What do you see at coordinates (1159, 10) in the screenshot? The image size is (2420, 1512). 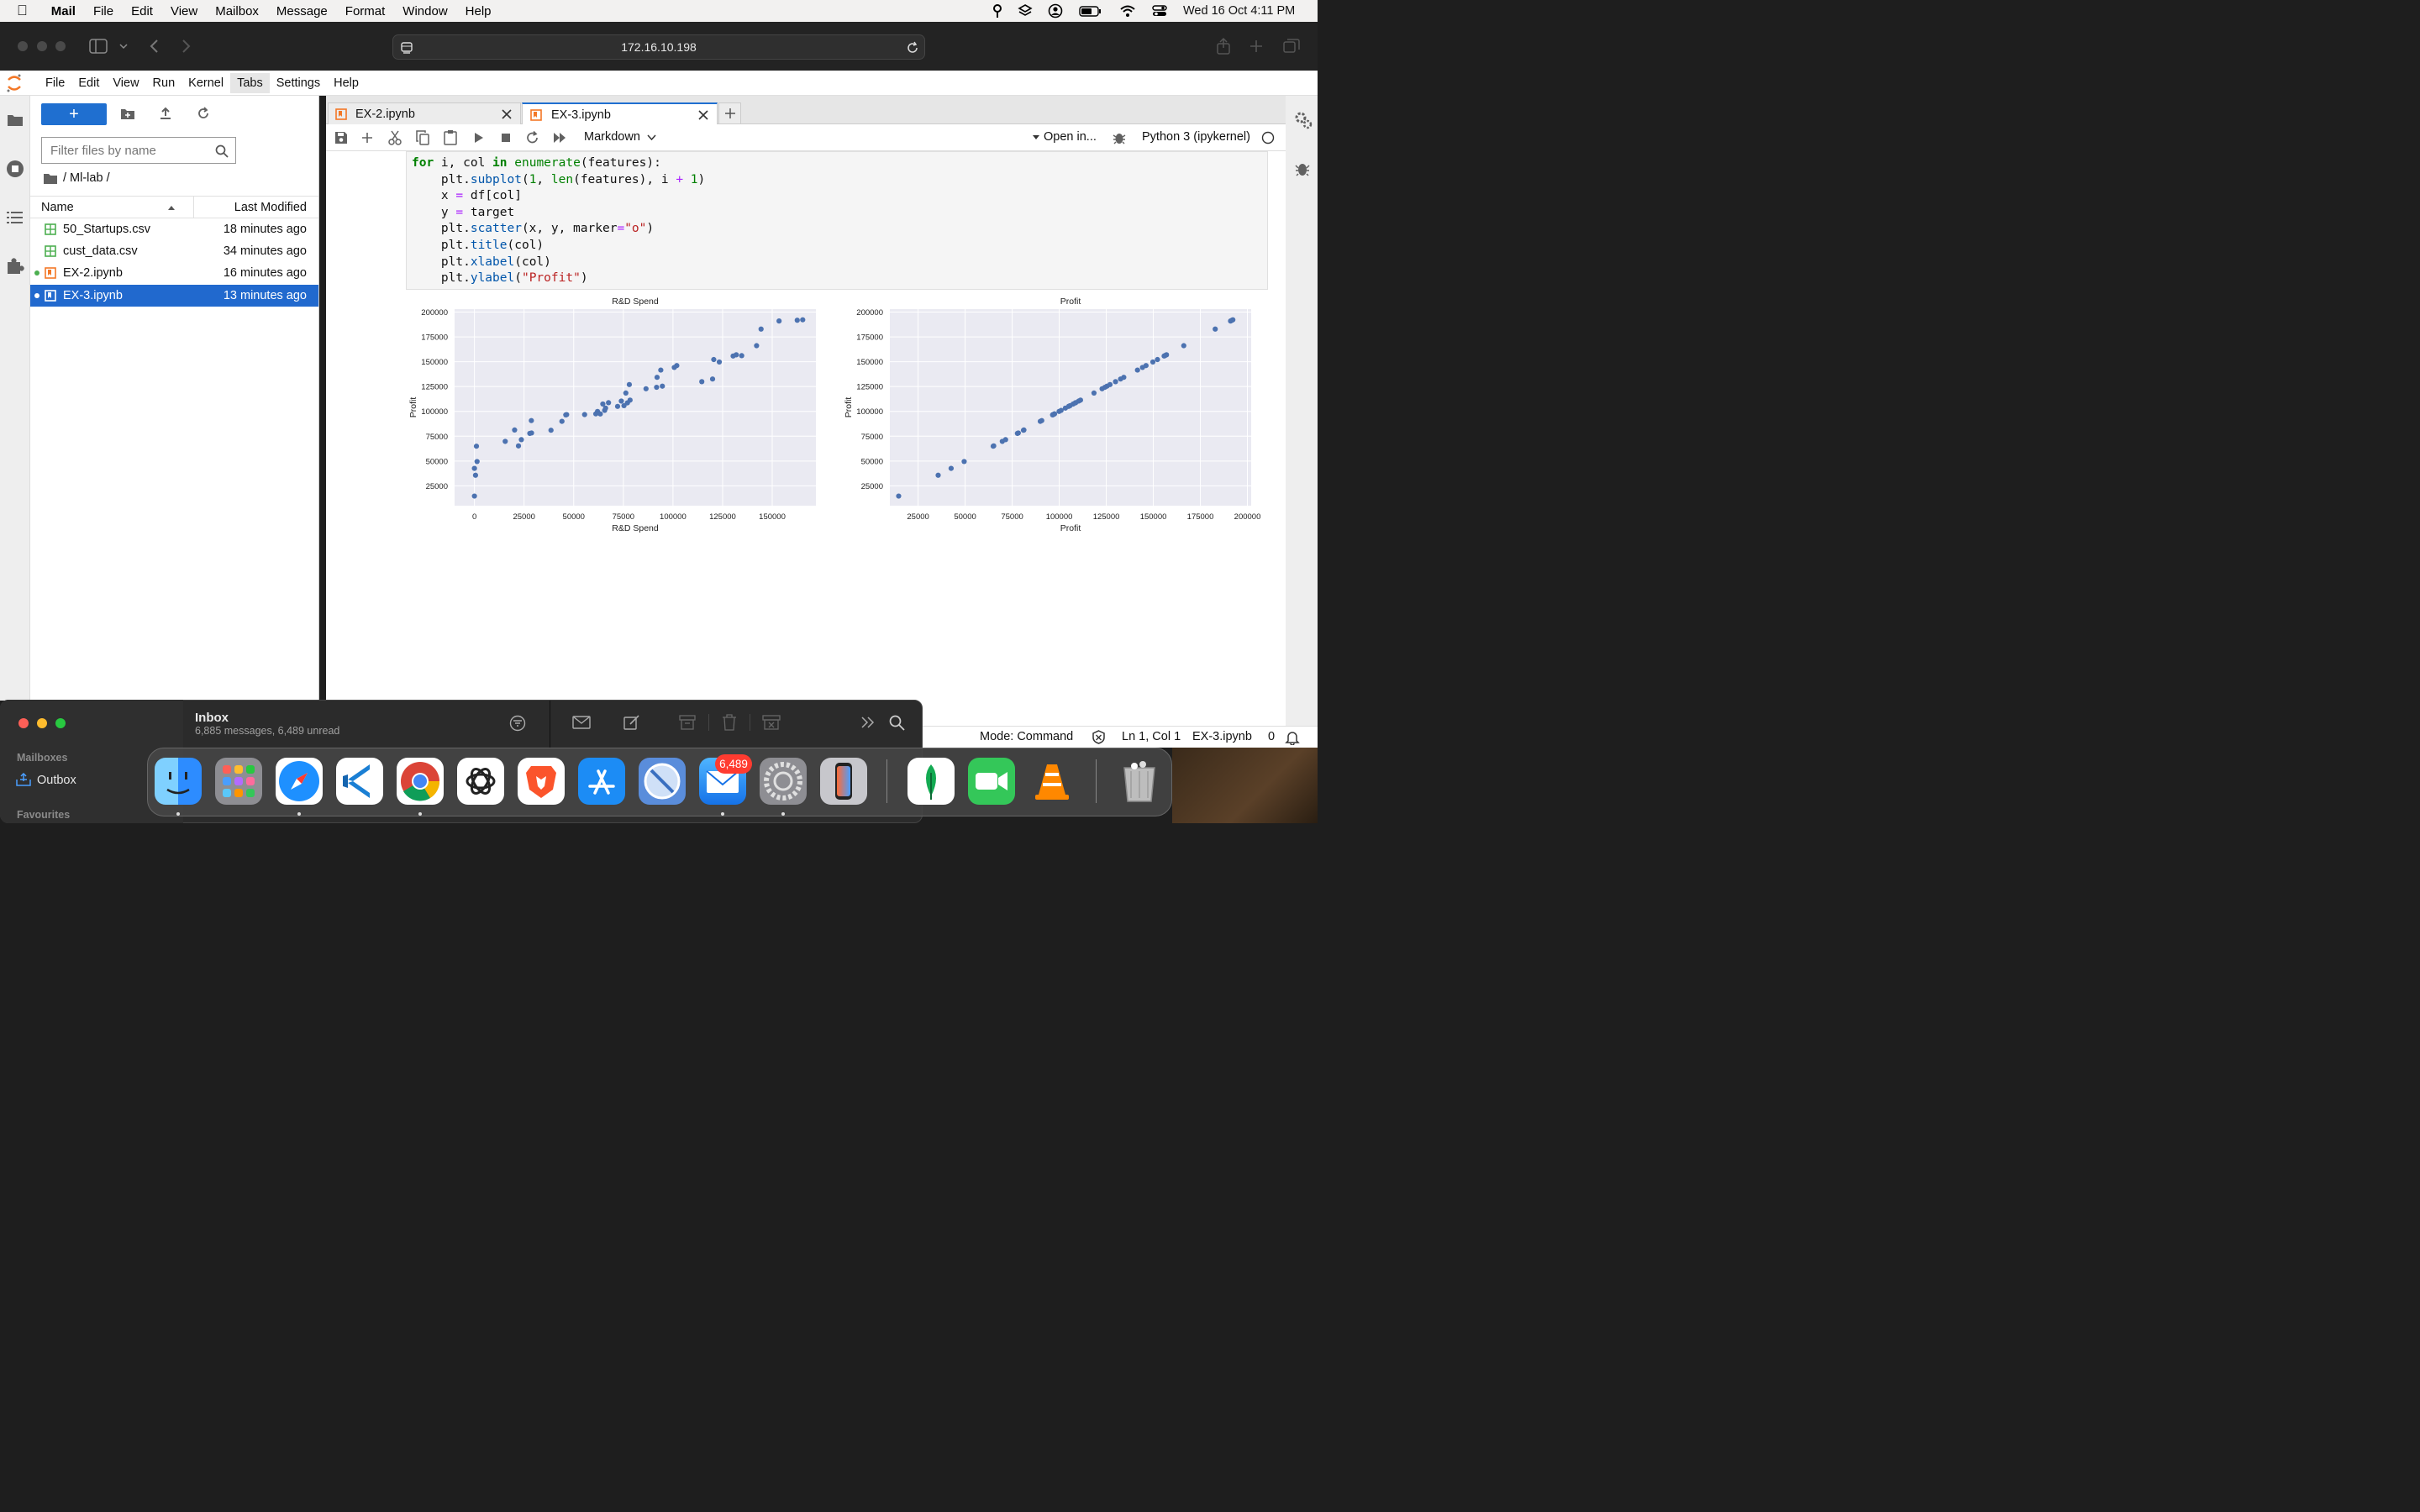 I see `control-center-icon` at bounding box center [1159, 10].